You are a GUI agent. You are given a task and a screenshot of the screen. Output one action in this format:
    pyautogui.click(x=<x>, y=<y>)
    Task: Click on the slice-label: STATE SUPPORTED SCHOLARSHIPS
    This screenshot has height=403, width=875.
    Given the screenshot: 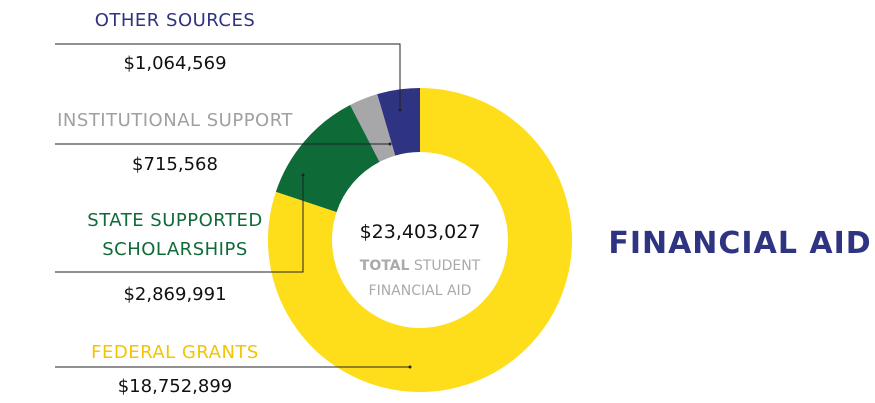 What is the action you would take?
    pyautogui.click(x=175, y=235)
    